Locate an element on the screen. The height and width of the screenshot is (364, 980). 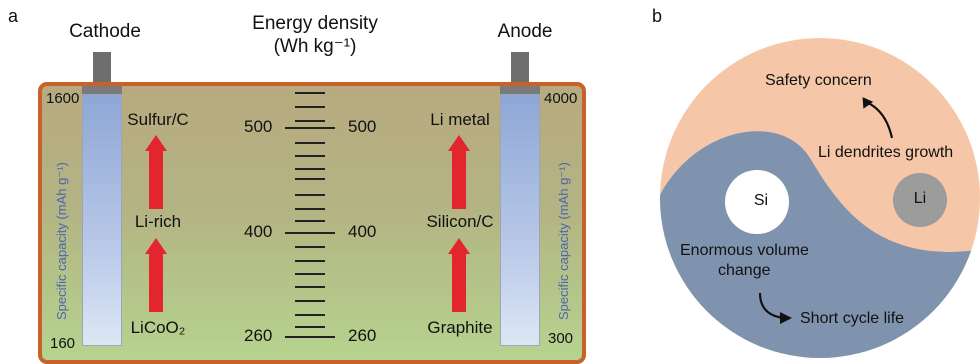
right-axis-bottom-value: 300 is located at coordinates (561, 338).